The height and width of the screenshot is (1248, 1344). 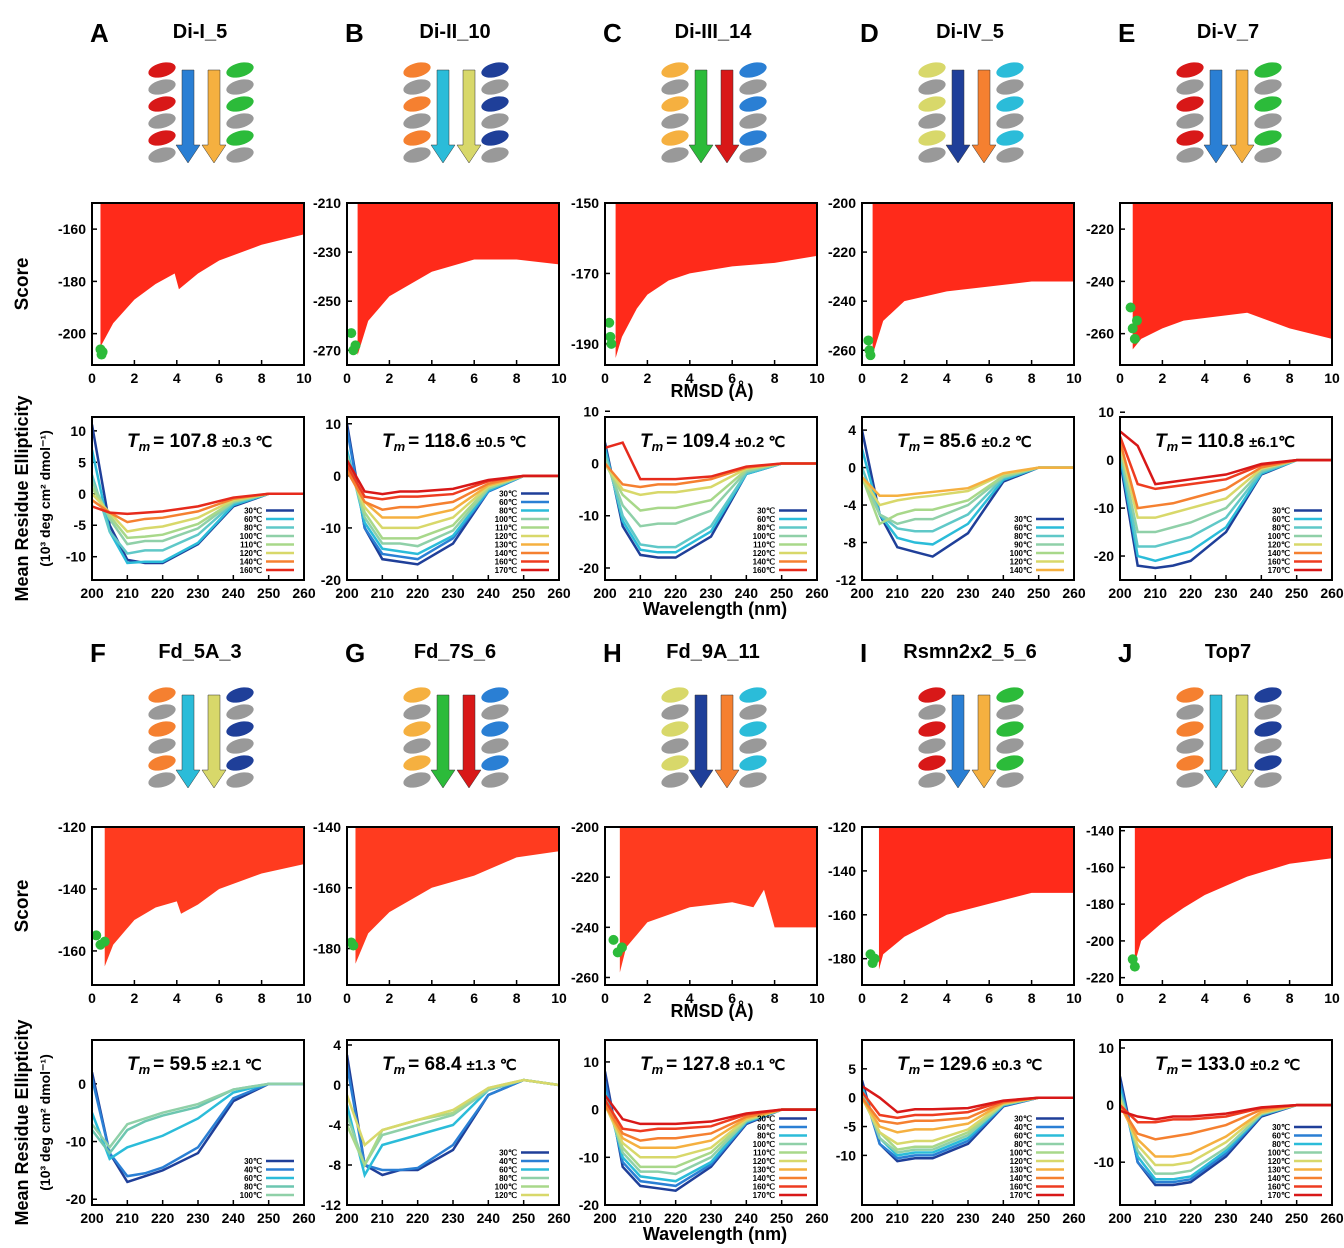 I want to click on y-axis-label: Score, so click(x=22, y=284).